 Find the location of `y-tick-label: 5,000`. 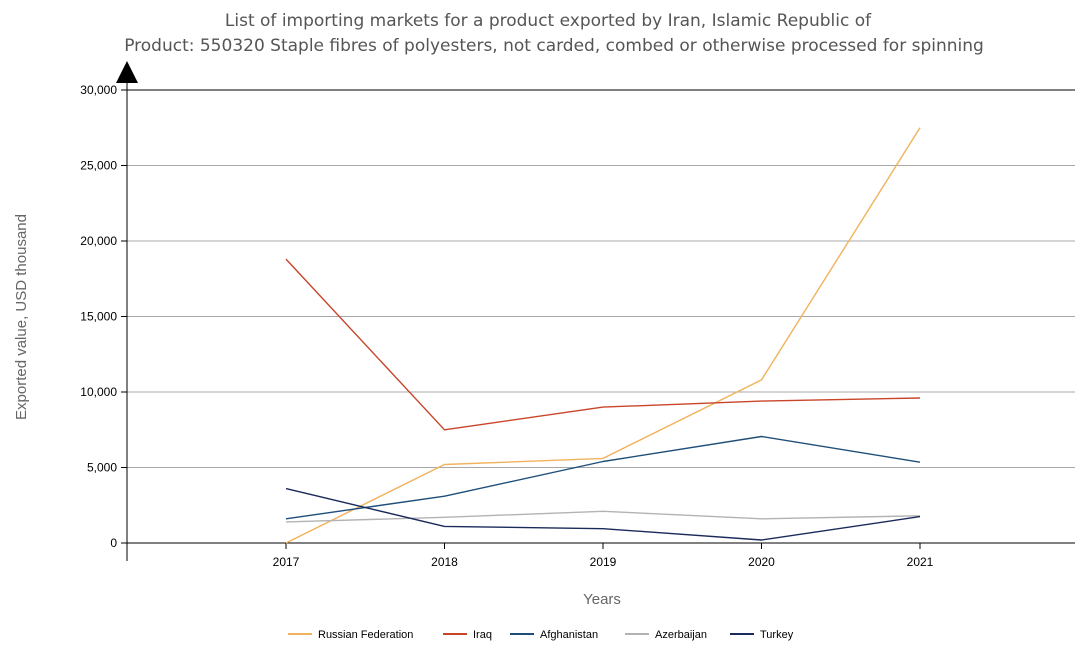

y-tick-label: 5,000 is located at coordinates (102, 468).